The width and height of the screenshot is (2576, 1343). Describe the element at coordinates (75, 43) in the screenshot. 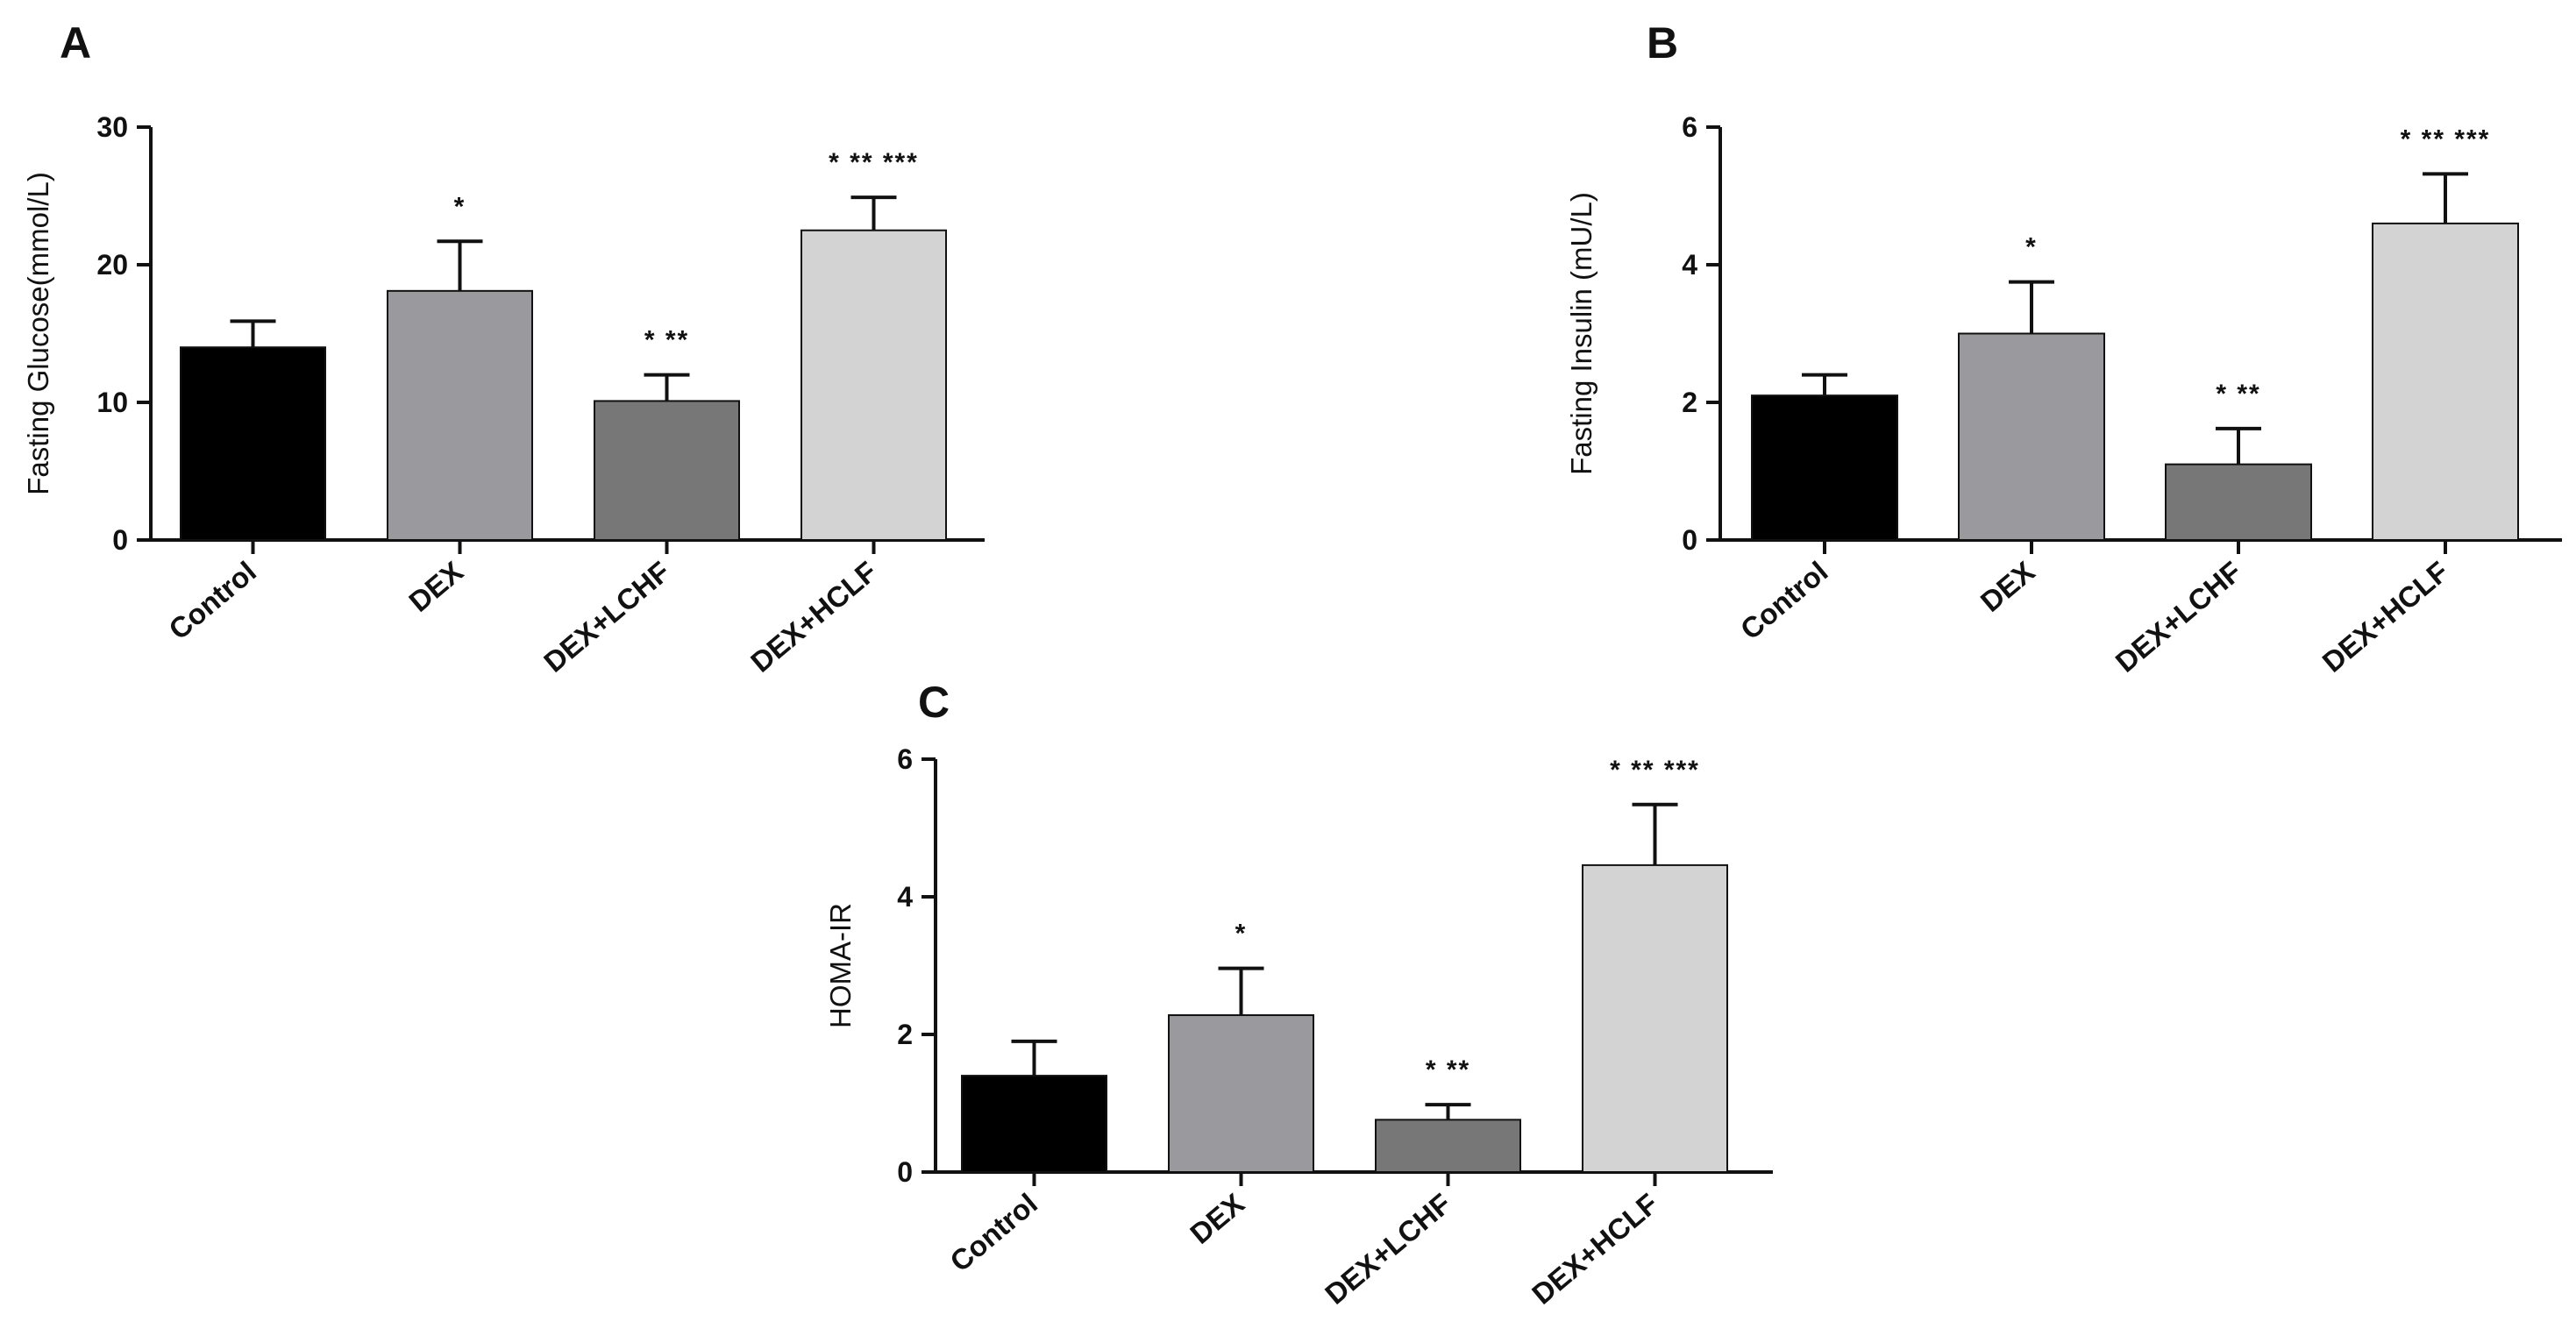

I see `panel-letter: A` at that location.